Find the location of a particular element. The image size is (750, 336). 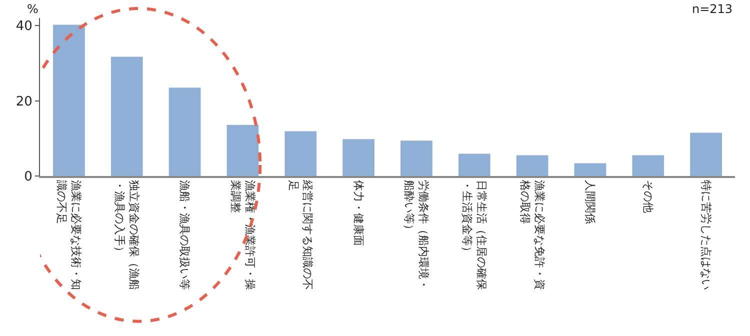

x-tick-label: 漁船・漁具の取扱い等 is located at coordinates (185, 235).